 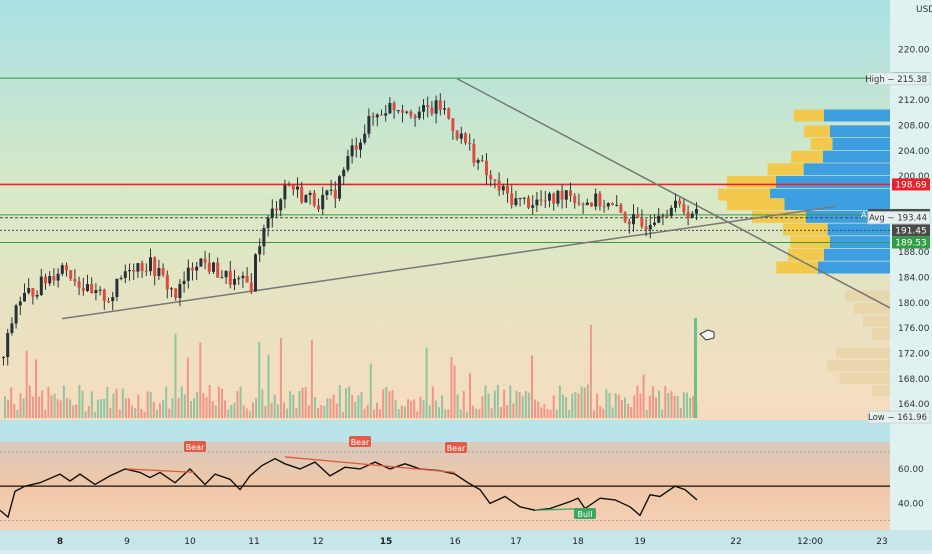 I want to click on price-tag-bg, so click(x=911, y=230).